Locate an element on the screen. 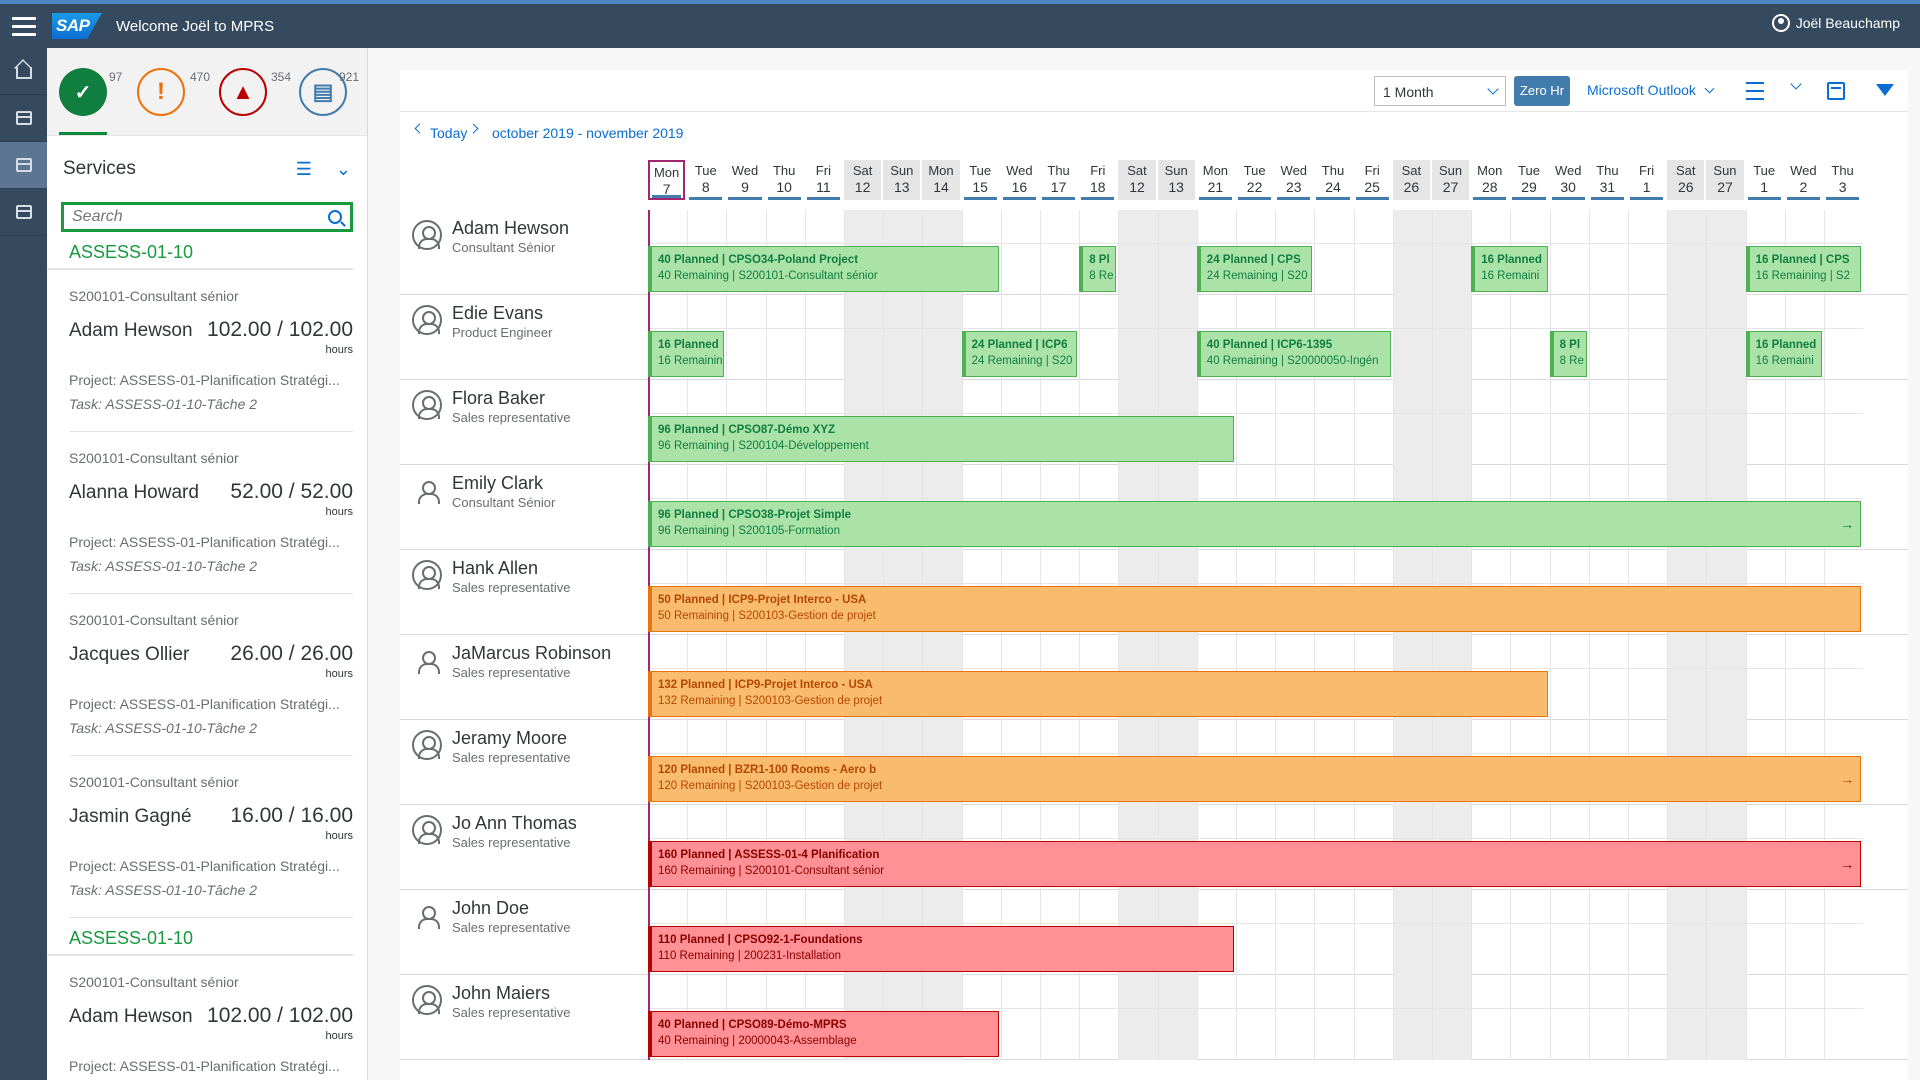 This screenshot has width=1920, height=1080. arrow-right-icon: → is located at coordinates (1847, 864).